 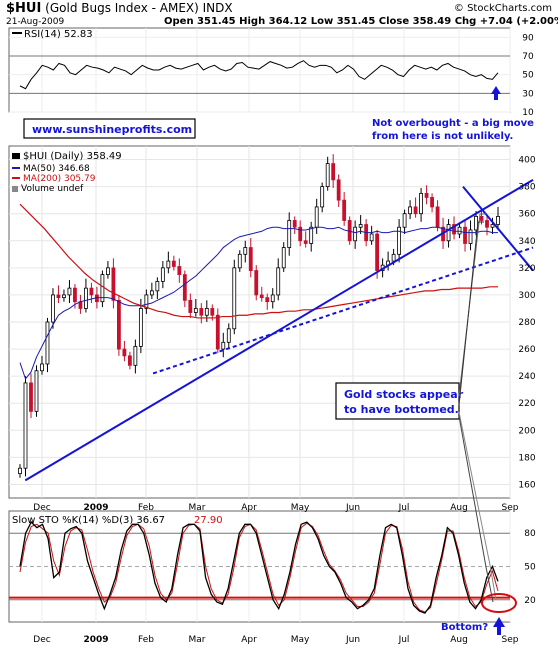 What do you see at coordinates (528, 113) in the screenshot?
I see `rsi-y-tick: 10` at bounding box center [528, 113].